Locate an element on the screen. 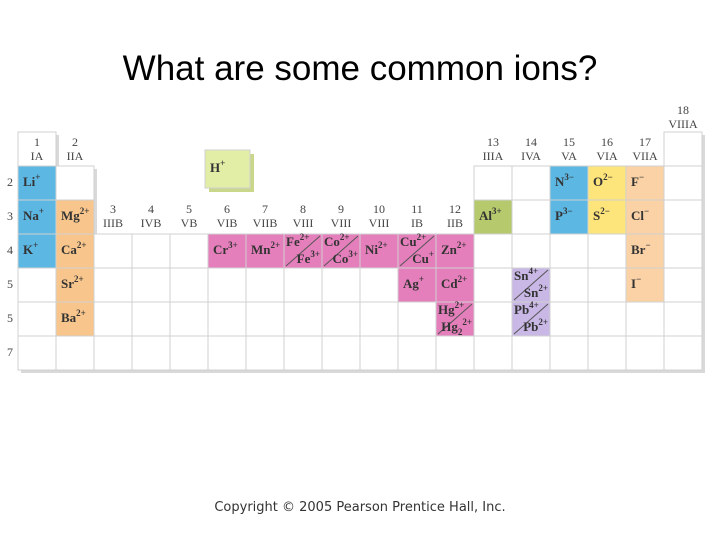 This screenshot has height=540, width=720. ion-label: Sn4+ is located at coordinates (526, 274).